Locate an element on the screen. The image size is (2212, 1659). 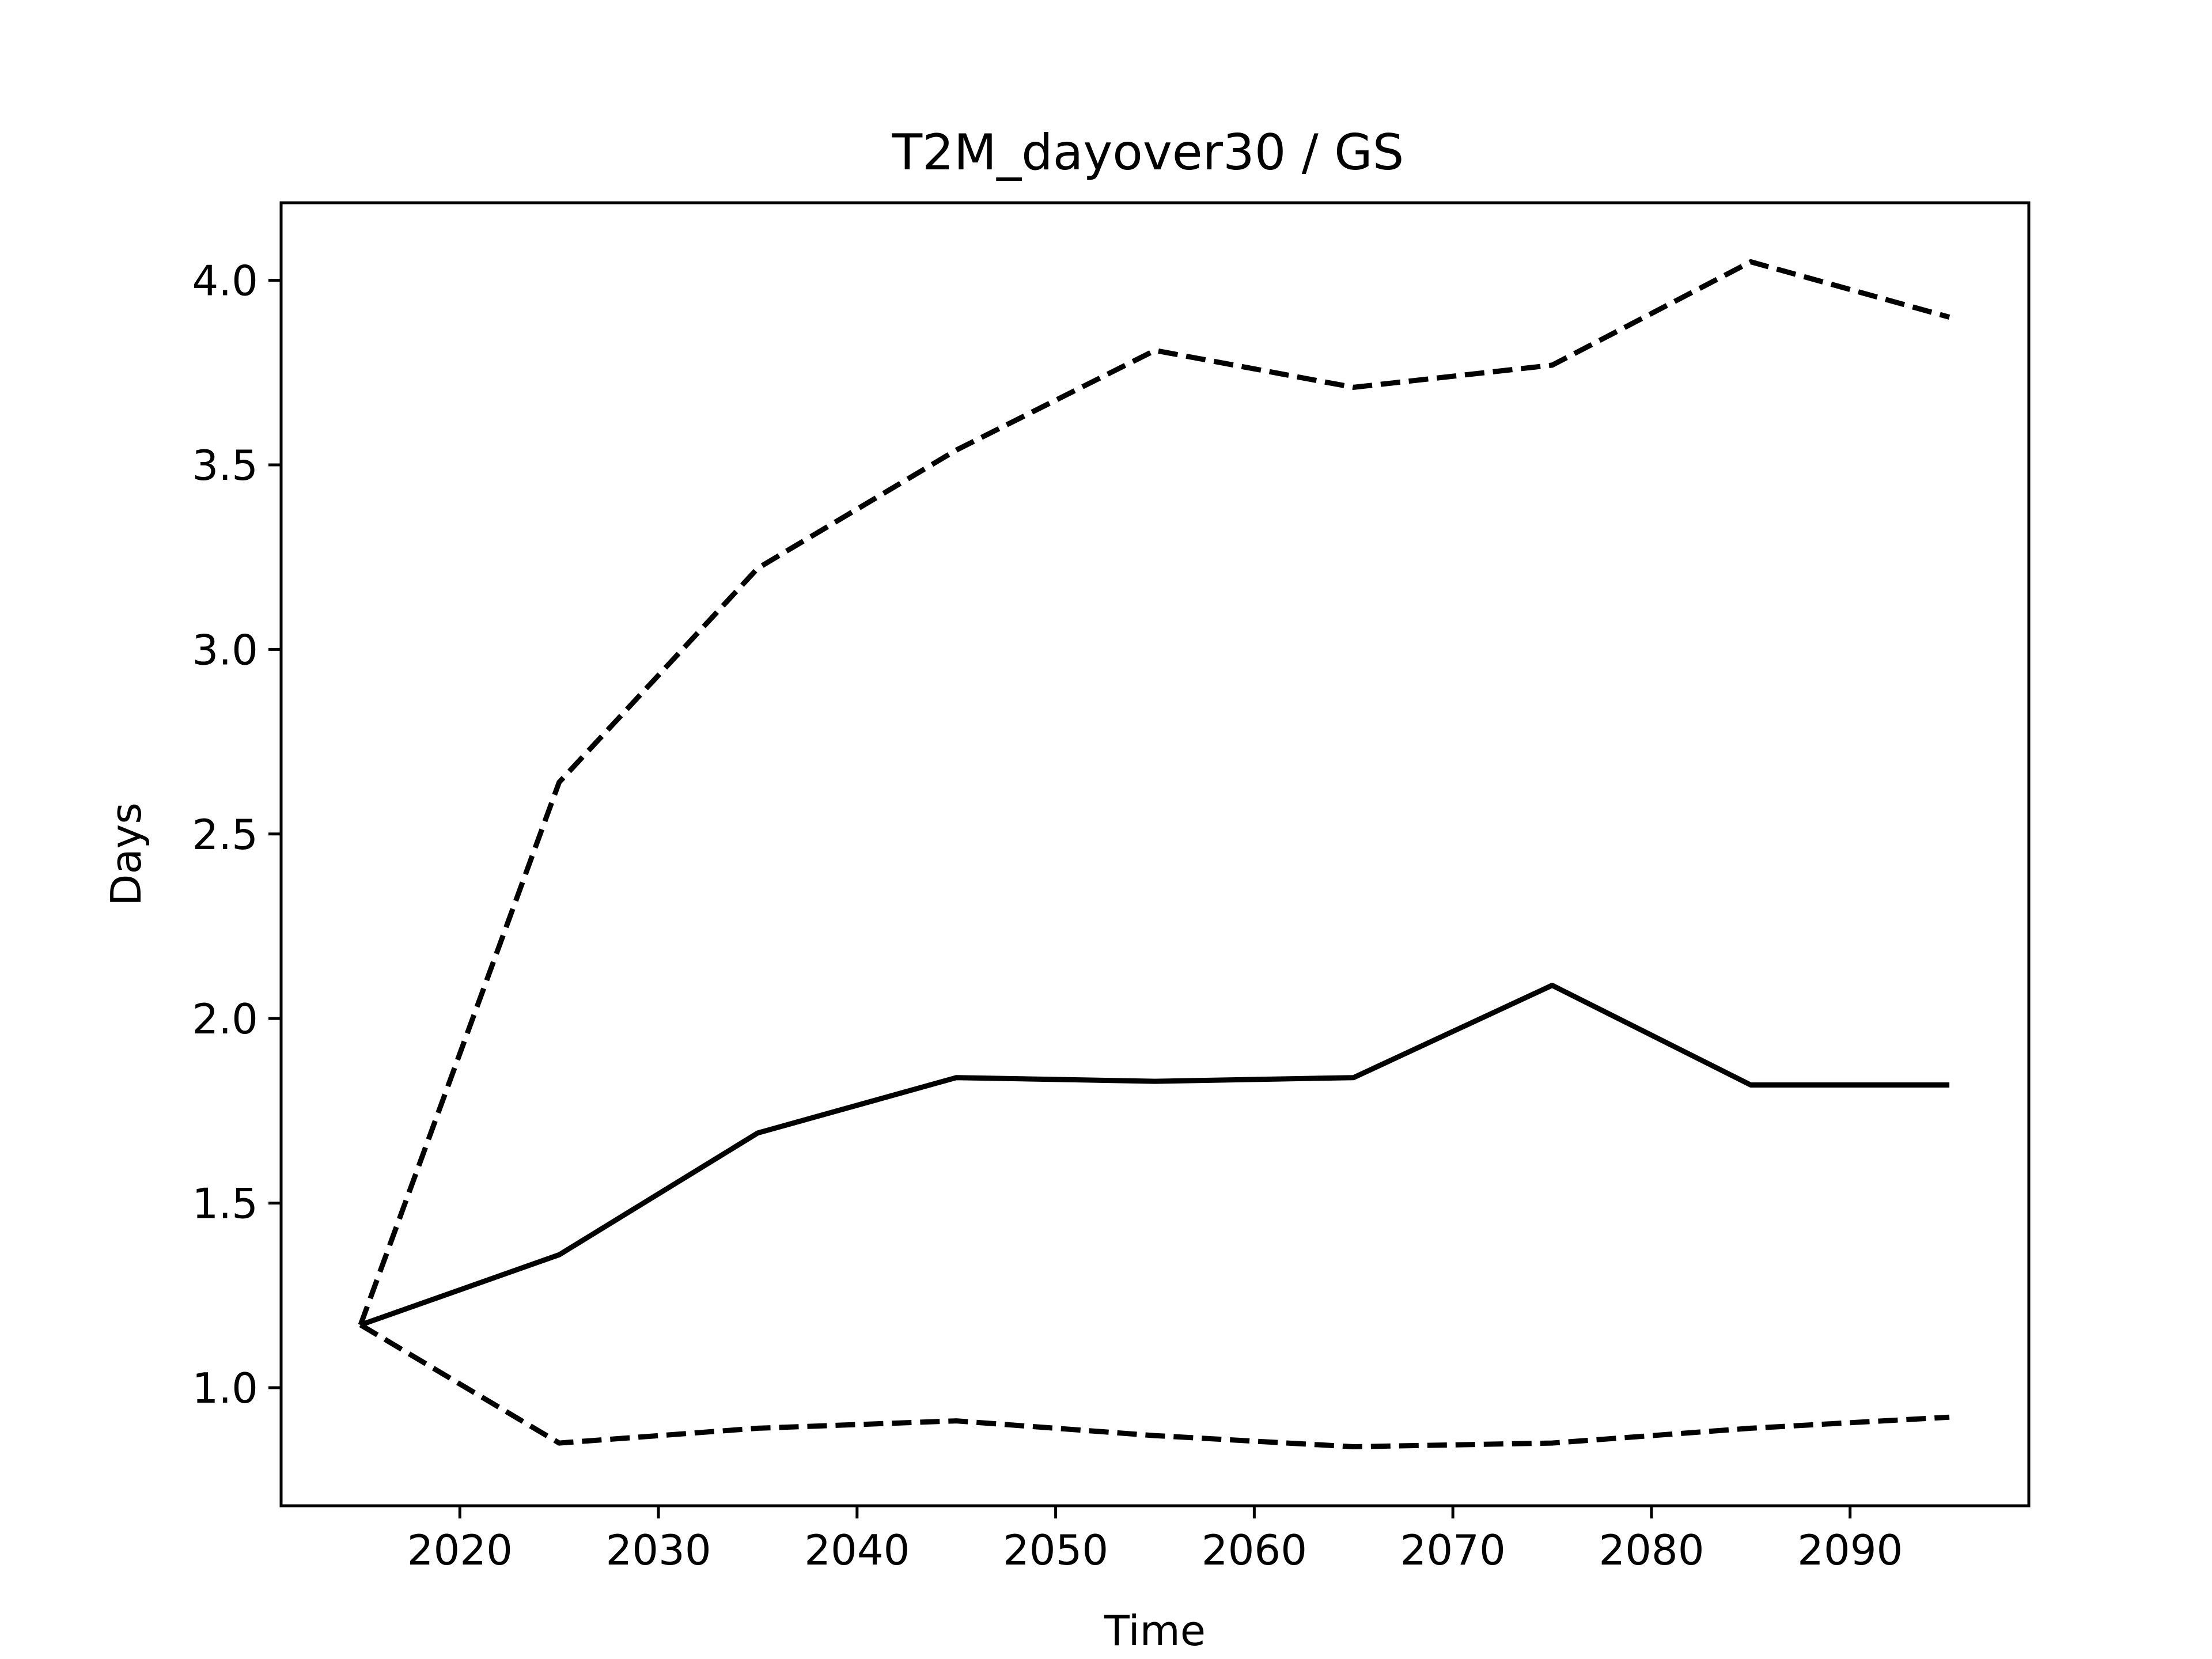
x-tick-label: 2050 is located at coordinates (1055, 1550).